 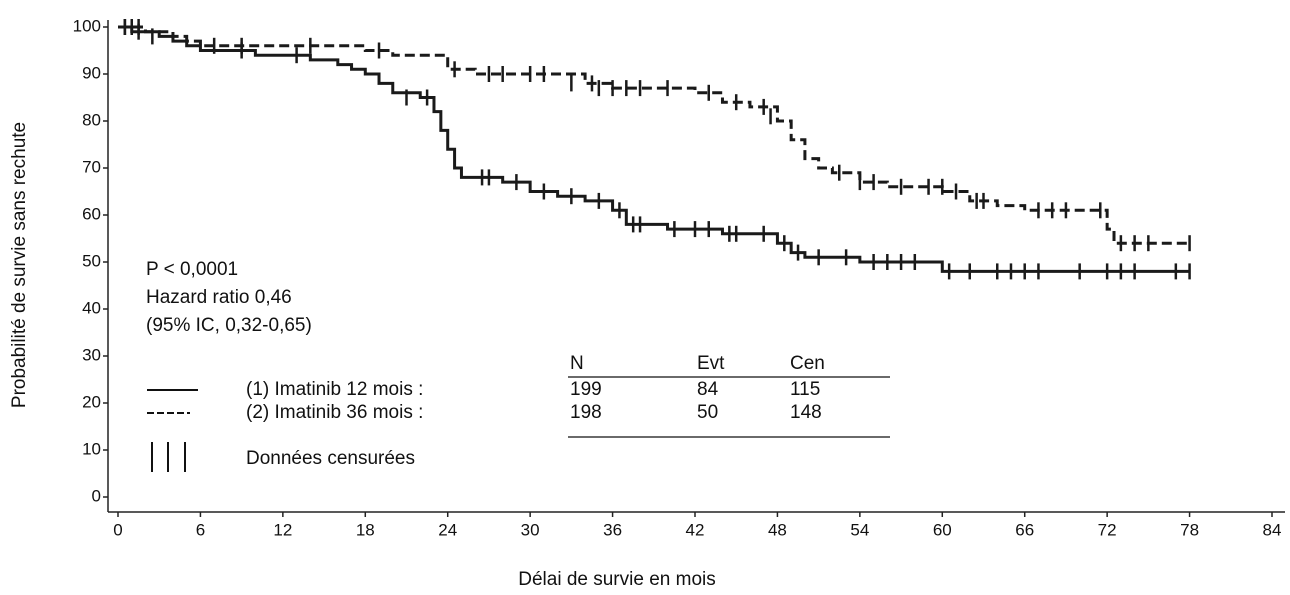 I want to click on x-tick-label: 6, so click(x=200, y=529).